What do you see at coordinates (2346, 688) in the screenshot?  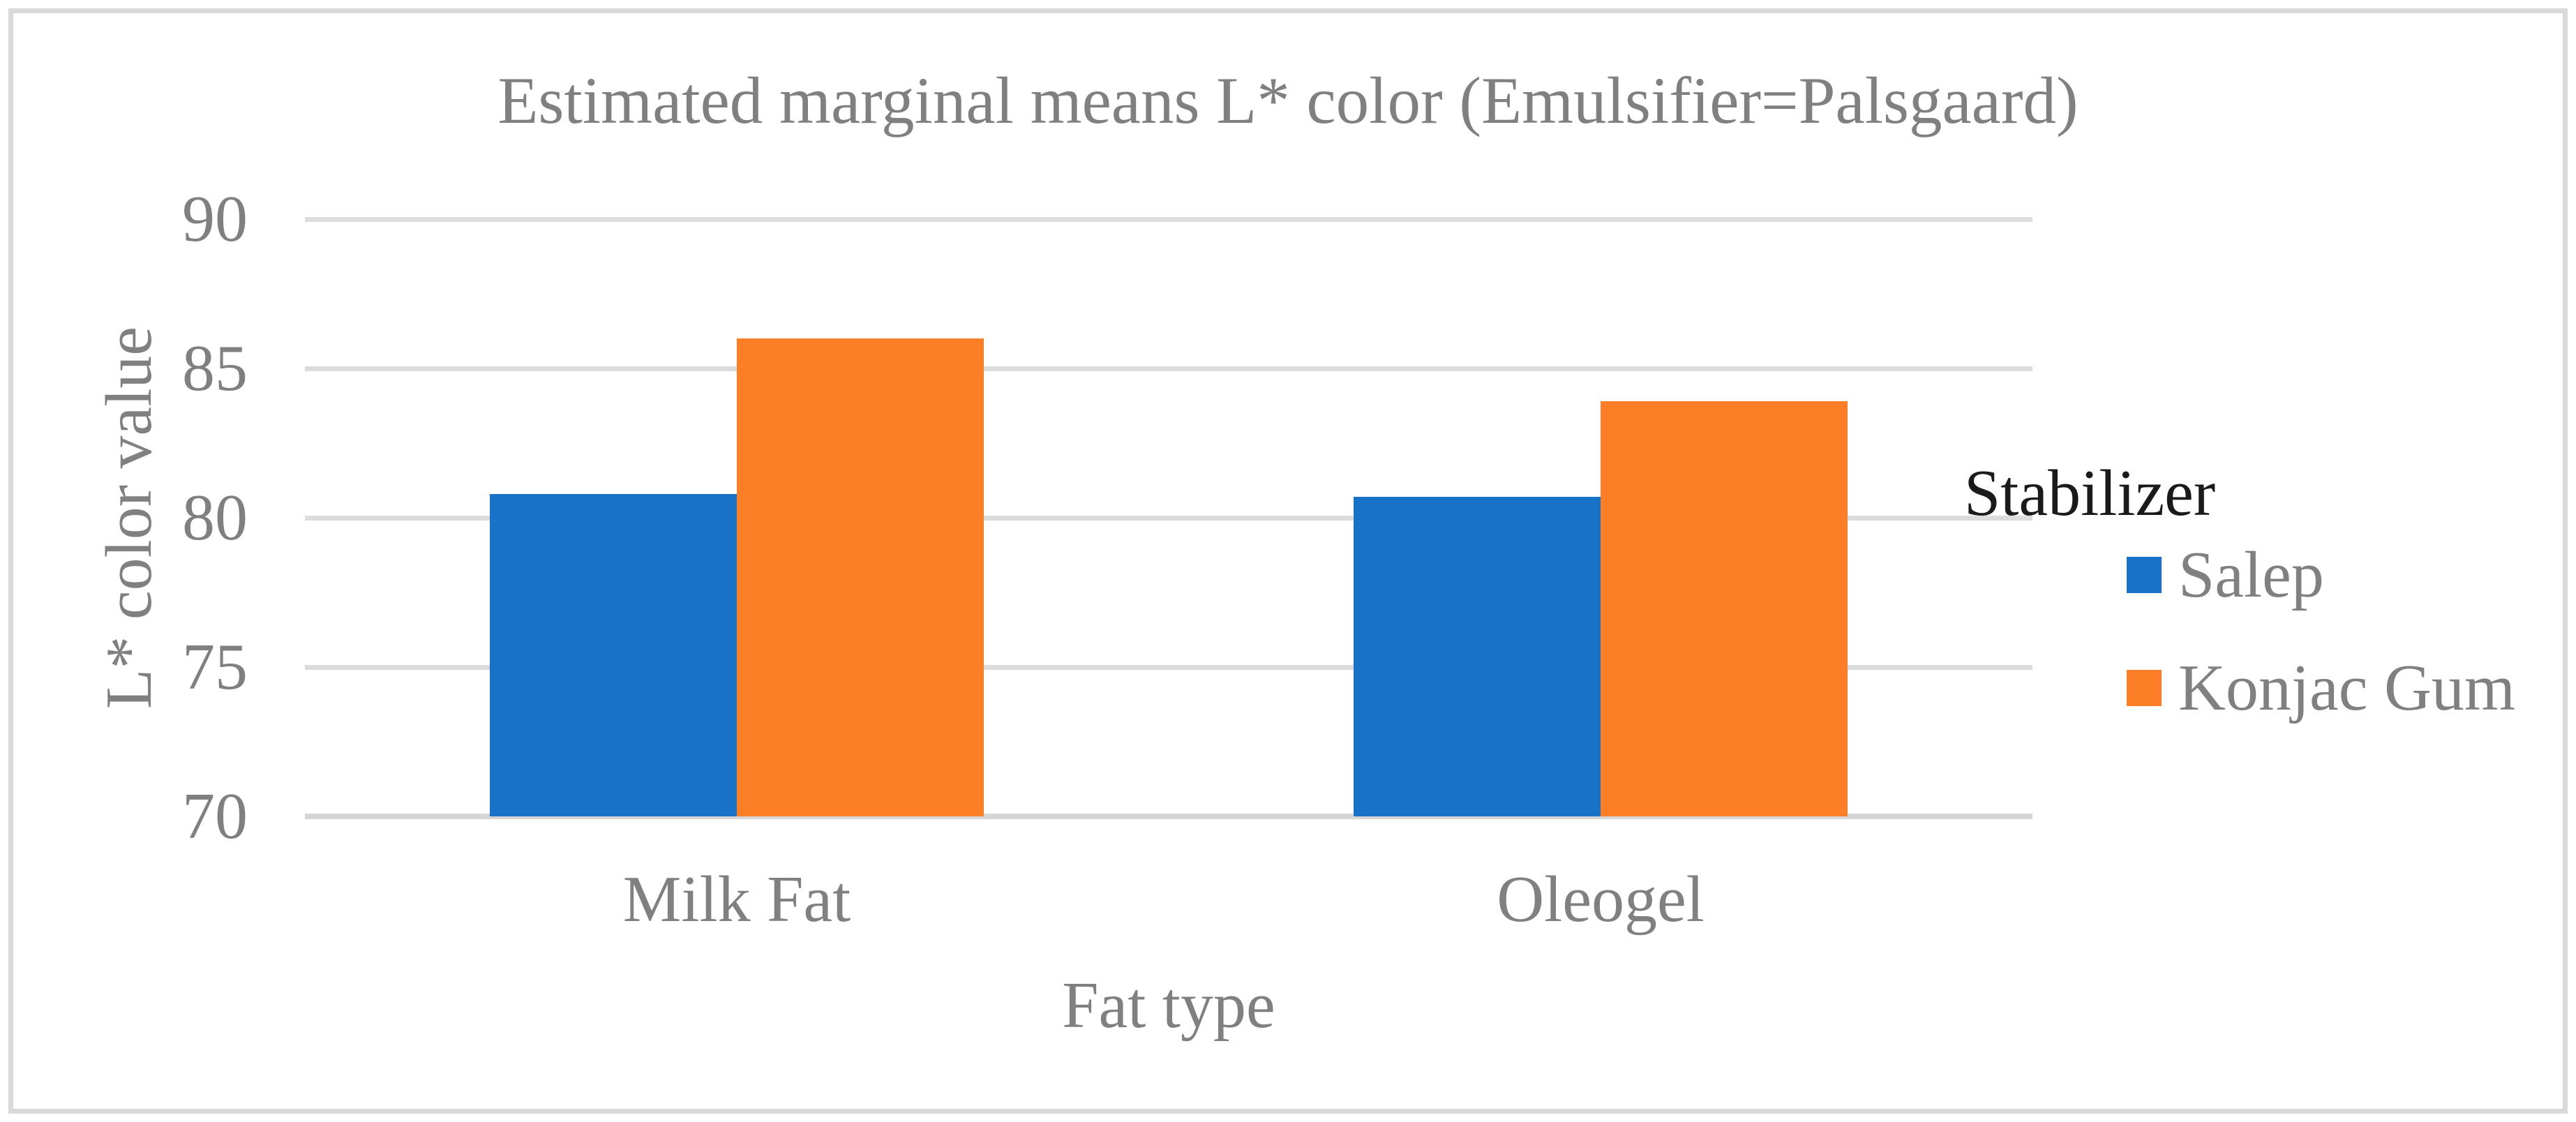 I see `legend-label-konjac-gum: Konjac Gum` at bounding box center [2346, 688].